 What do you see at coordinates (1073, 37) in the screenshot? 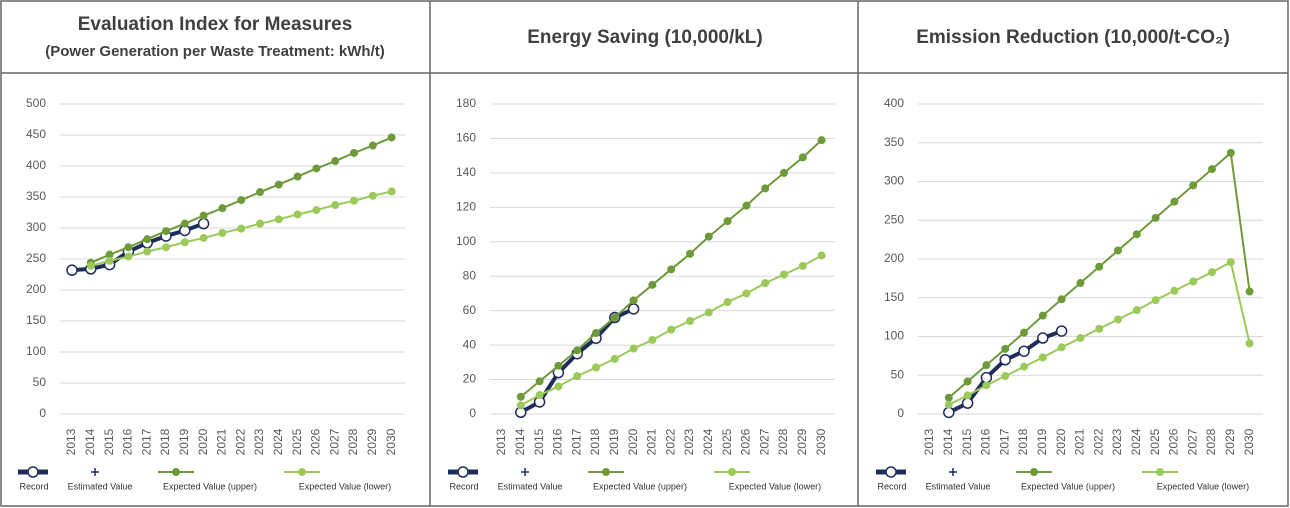
I see `chart-title: Emission Reduction (10,000/t-CO₂)` at bounding box center [1073, 37].